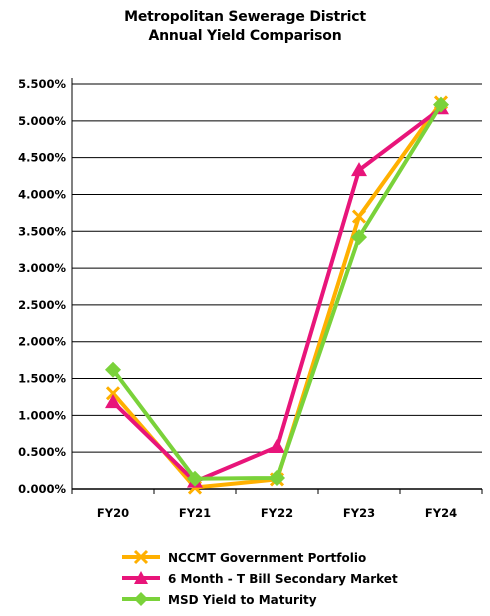 Image resolution: width=490 pixels, height=616 pixels. I want to click on y-tick-label: 4.500%, so click(42, 158).